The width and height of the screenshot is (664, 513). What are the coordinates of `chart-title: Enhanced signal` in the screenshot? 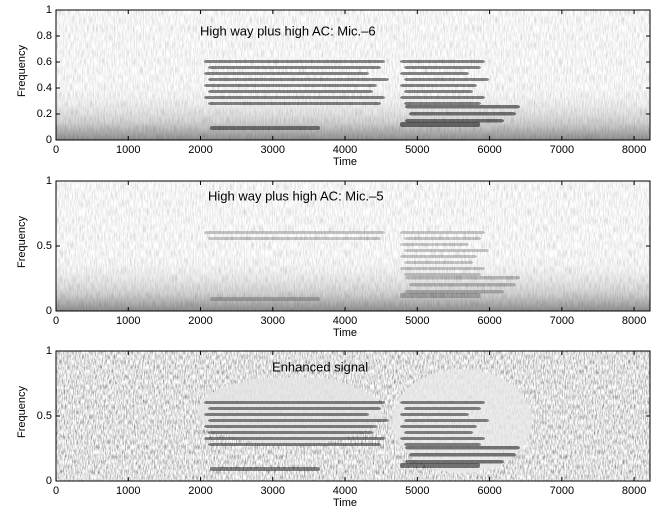 It's located at (320, 366).